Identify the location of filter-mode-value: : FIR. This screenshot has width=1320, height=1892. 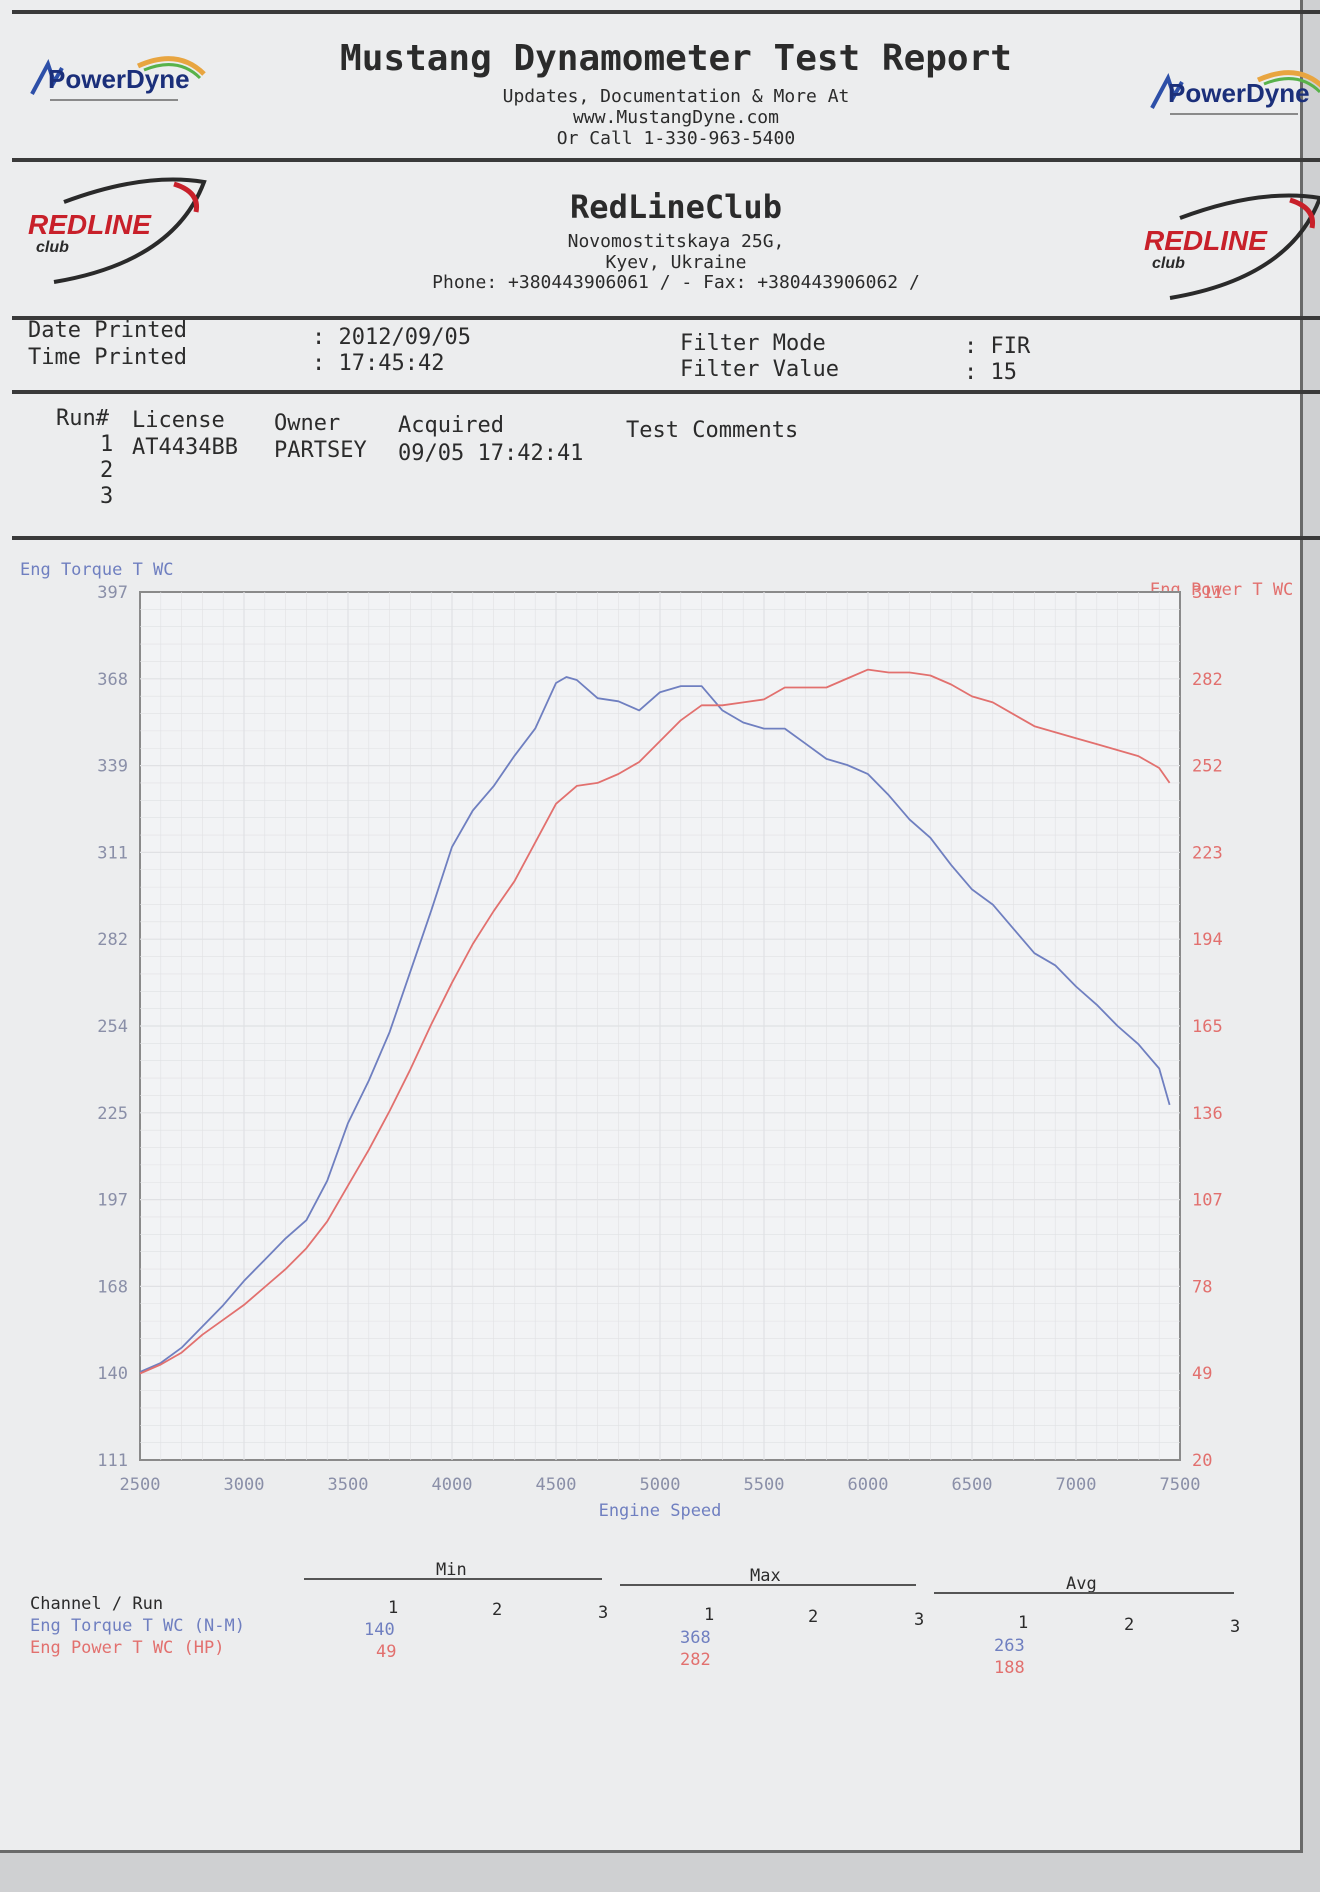
(997, 346).